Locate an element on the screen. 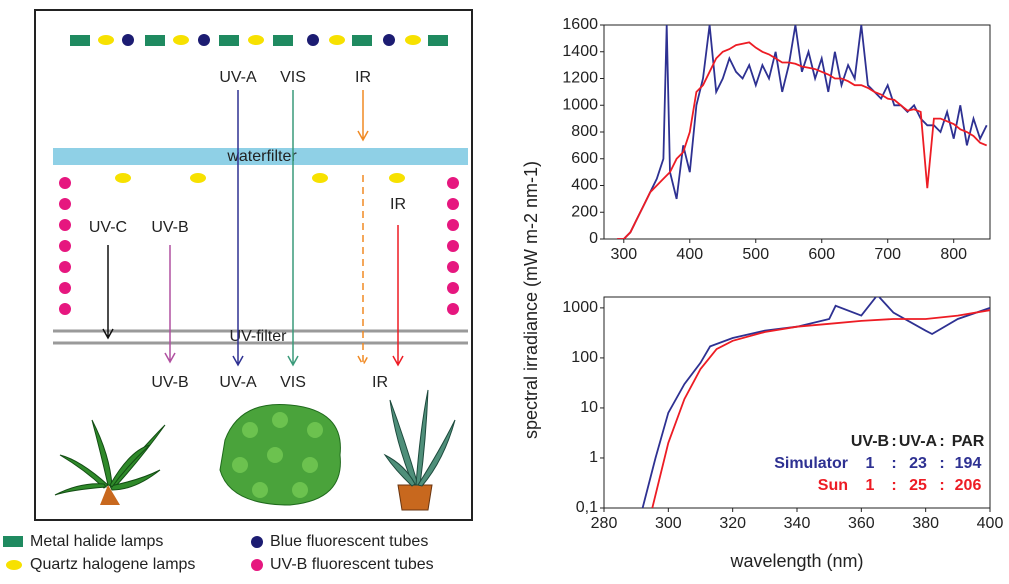 The image size is (1009, 584). table-row-name: Simulator is located at coordinates (811, 463).